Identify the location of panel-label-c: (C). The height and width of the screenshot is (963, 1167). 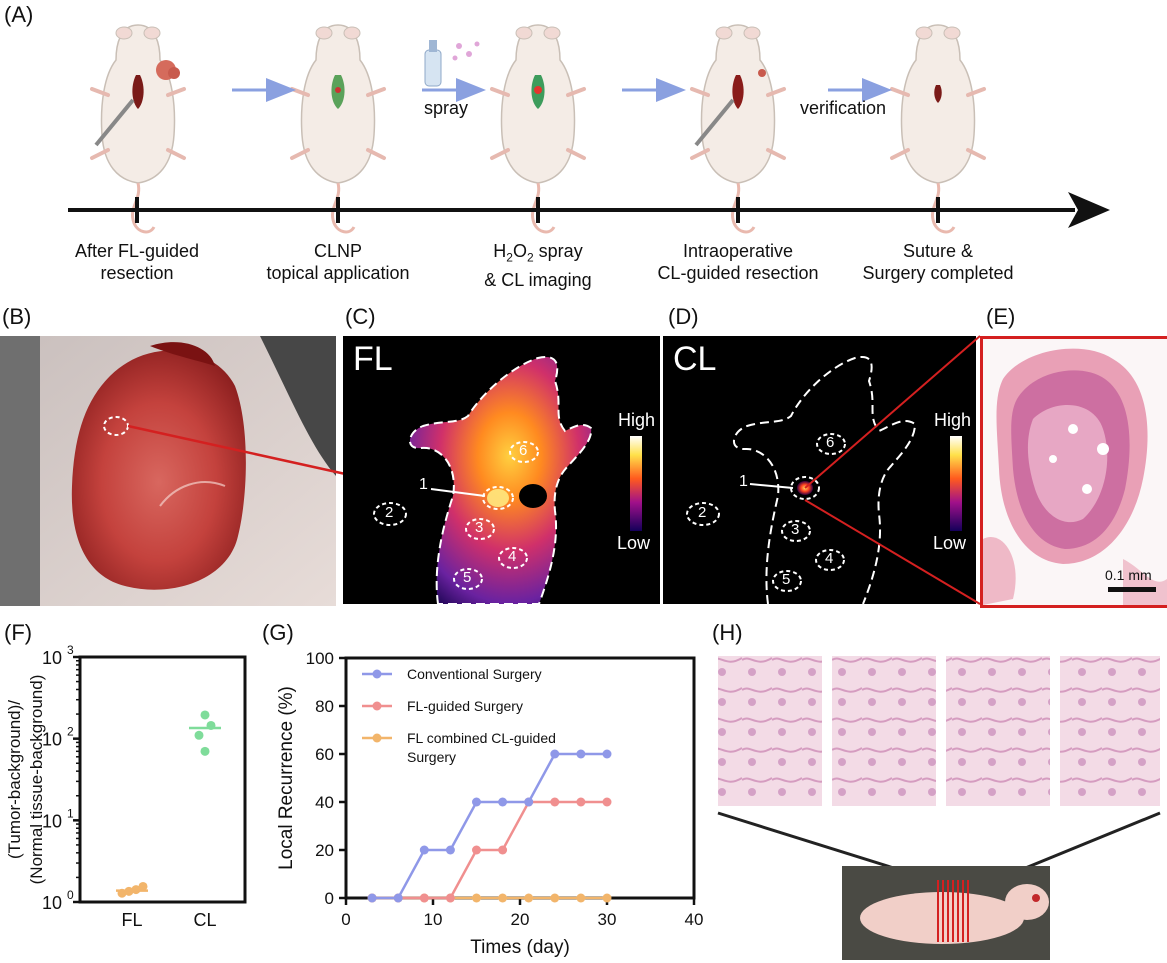
(360, 316).